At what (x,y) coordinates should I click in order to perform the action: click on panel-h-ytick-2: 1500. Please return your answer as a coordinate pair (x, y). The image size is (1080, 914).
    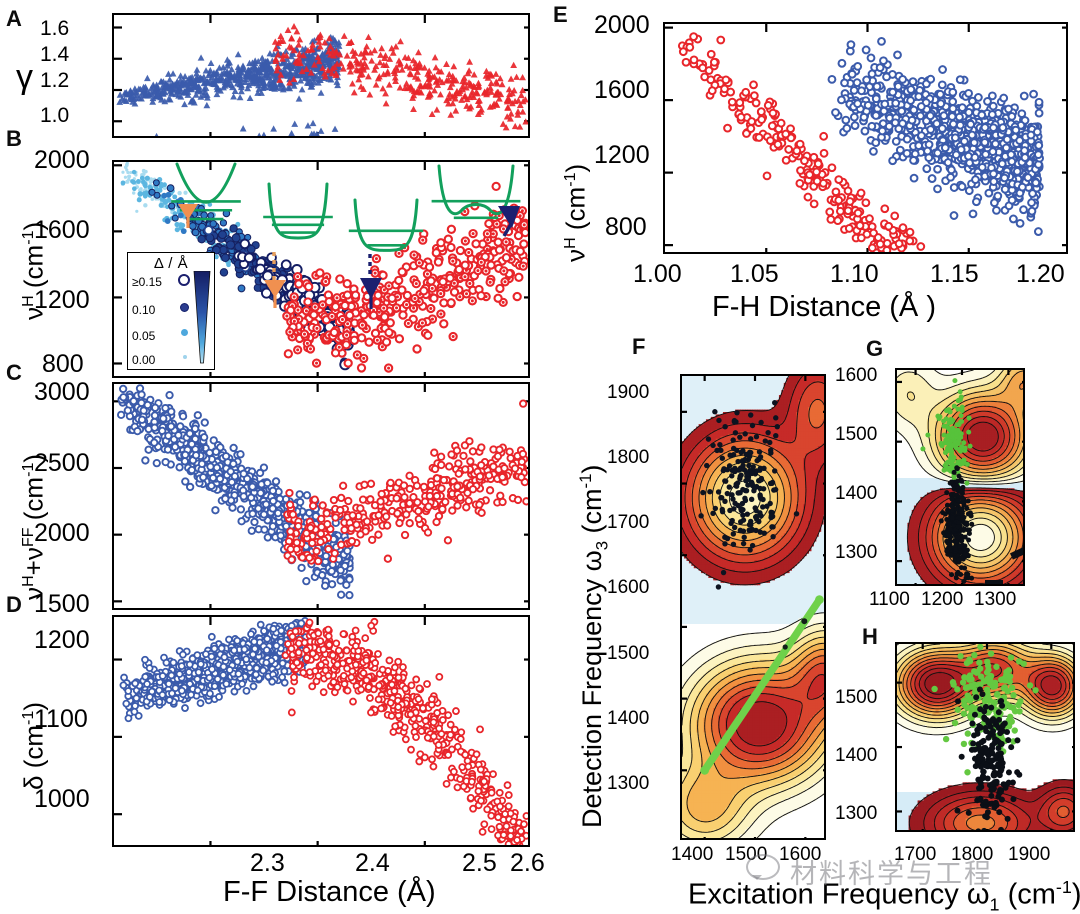
    Looking at the image, I should click on (856, 697).